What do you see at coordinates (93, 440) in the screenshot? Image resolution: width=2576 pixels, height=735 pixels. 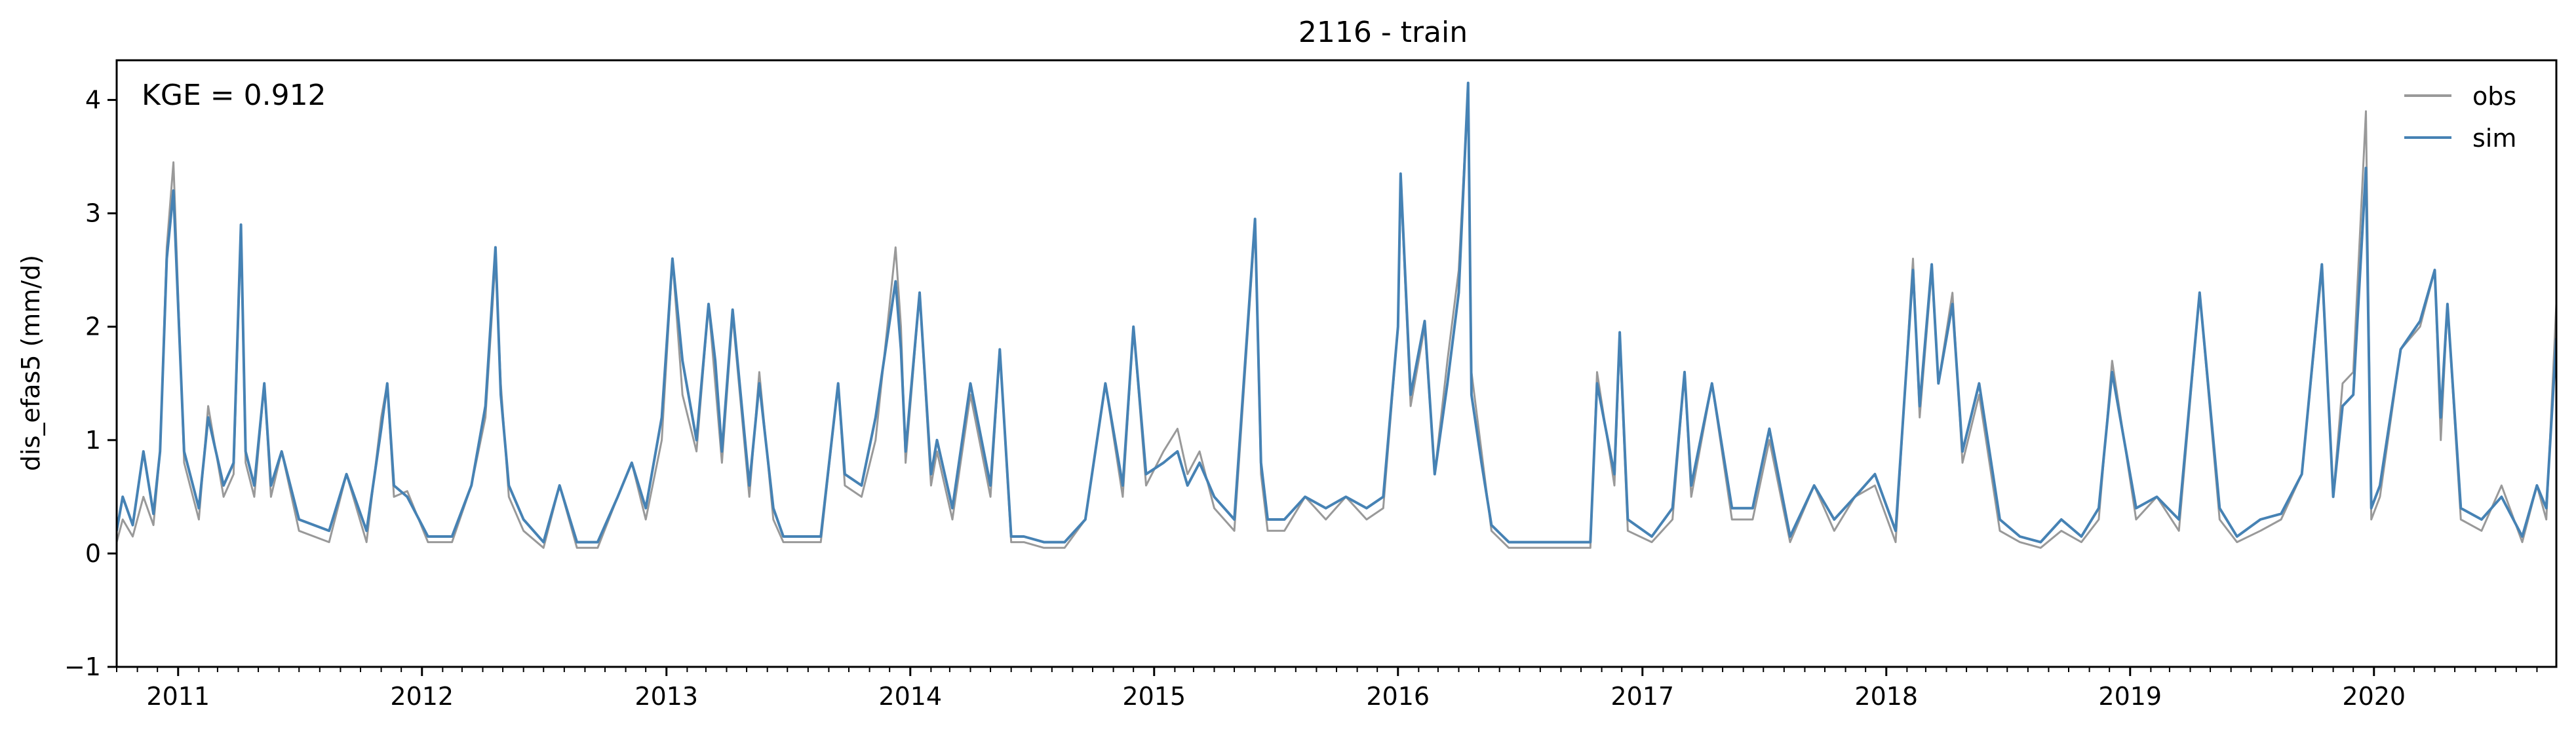 I see `y-tick-label: 1` at bounding box center [93, 440].